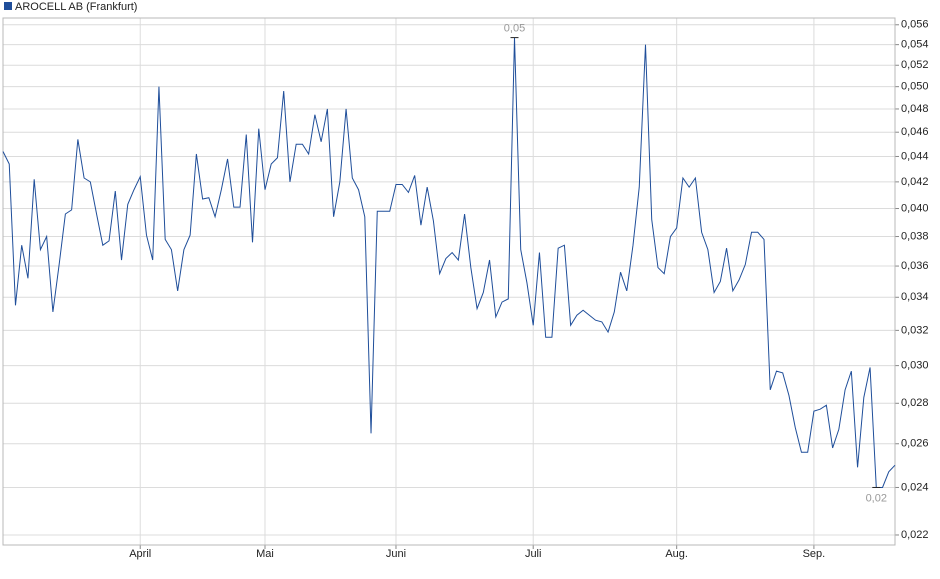 This screenshot has width=940, height=579. I want to click on x-tick-label: Juli, so click(533, 554).